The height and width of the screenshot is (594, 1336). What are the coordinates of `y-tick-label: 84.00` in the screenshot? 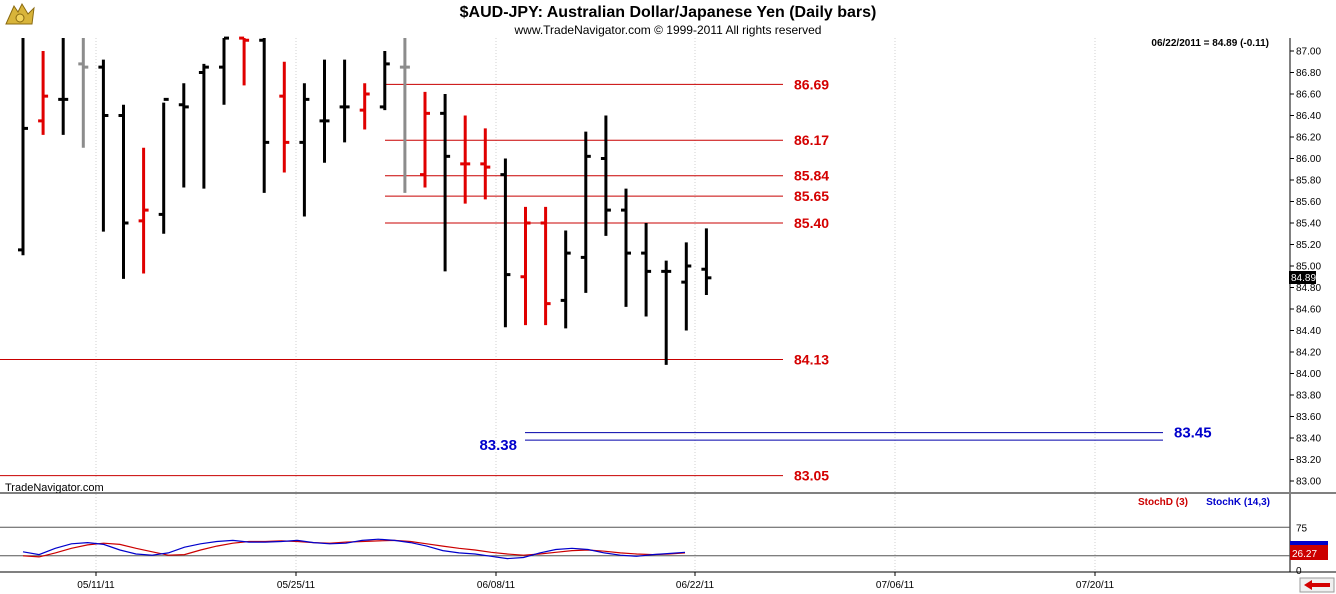 It's located at (1308, 374).